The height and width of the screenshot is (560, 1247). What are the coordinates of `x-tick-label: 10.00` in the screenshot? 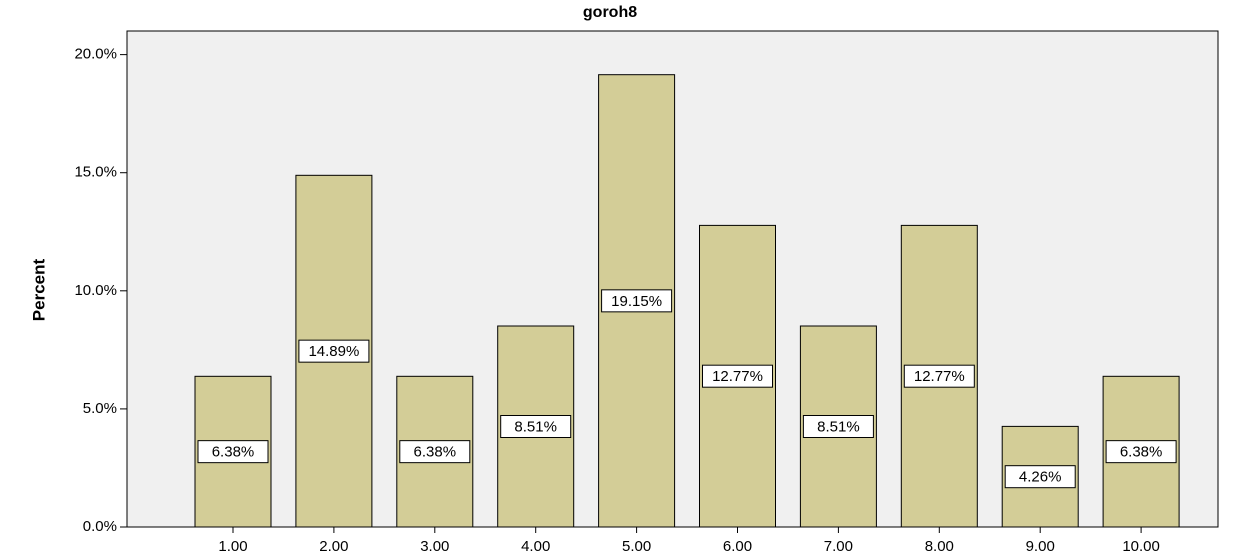 It's located at (1141, 546).